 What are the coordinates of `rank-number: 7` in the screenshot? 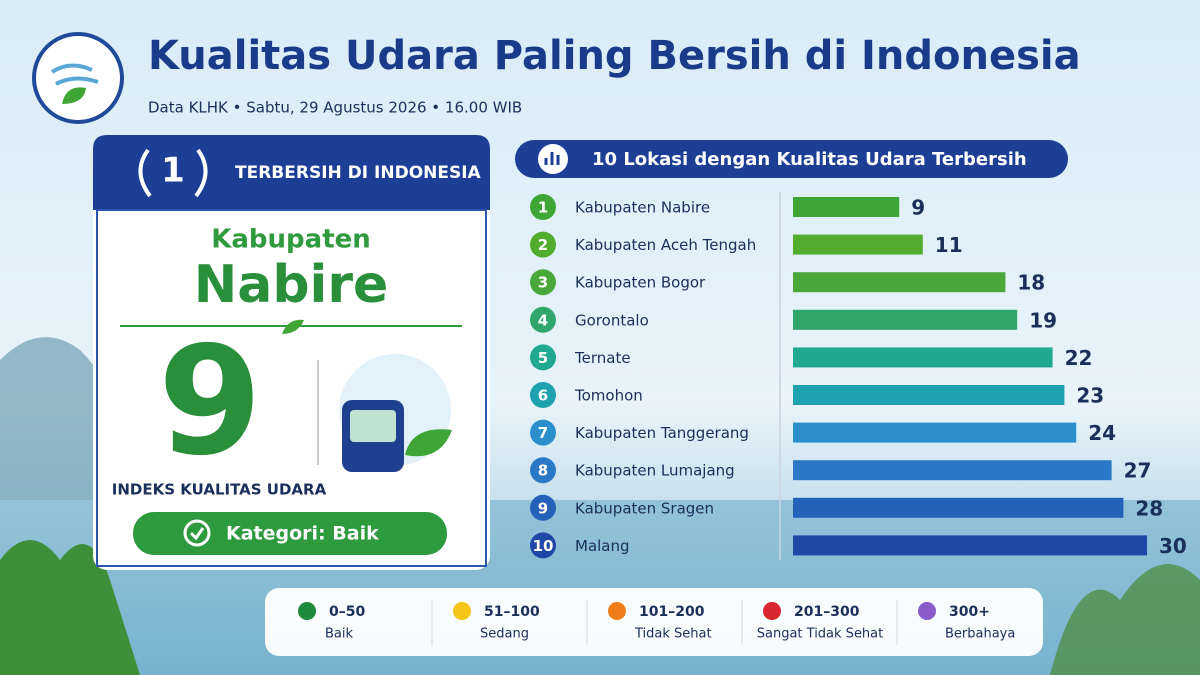 It's located at (543, 433).